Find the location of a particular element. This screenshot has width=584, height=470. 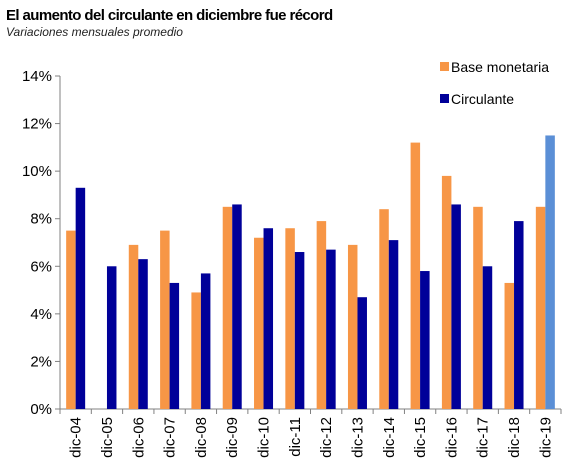

y-tick-label: 4% is located at coordinates (41, 314).